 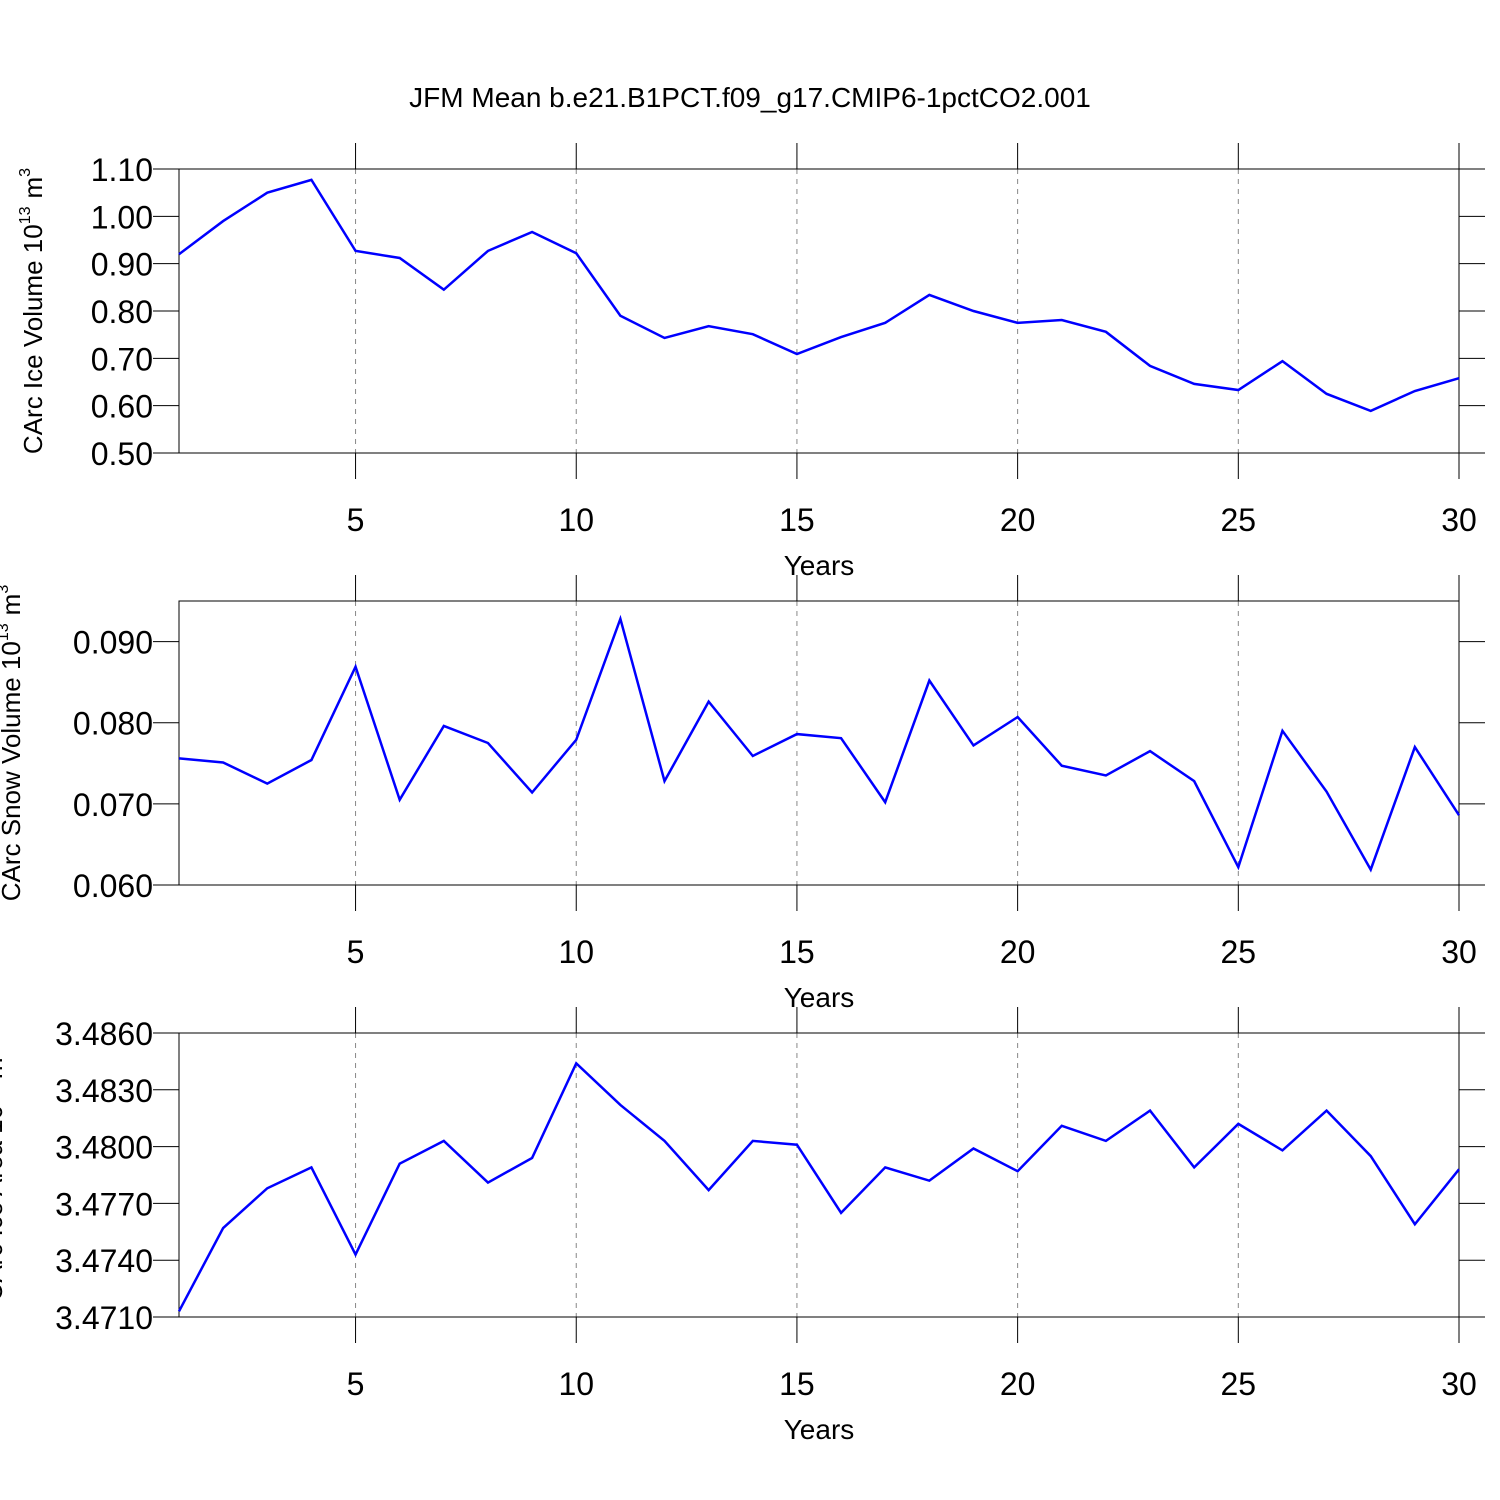 What do you see at coordinates (113, 724) in the screenshot?
I see `y-tick-label: 0.080` at bounding box center [113, 724].